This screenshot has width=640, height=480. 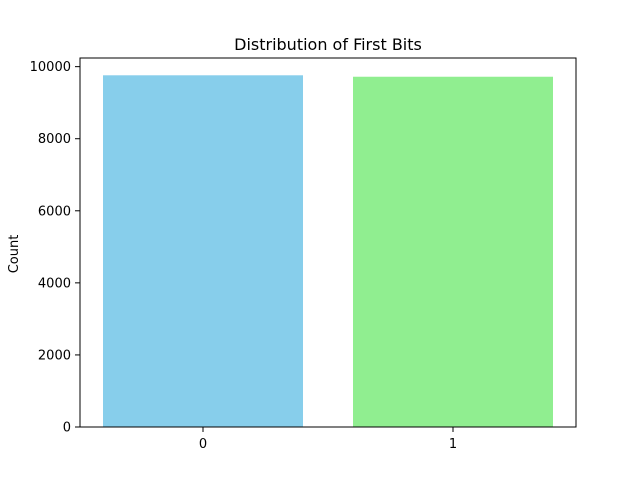 What do you see at coordinates (67, 428) in the screenshot?
I see `y-tick-label: 0` at bounding box center [67, 428].